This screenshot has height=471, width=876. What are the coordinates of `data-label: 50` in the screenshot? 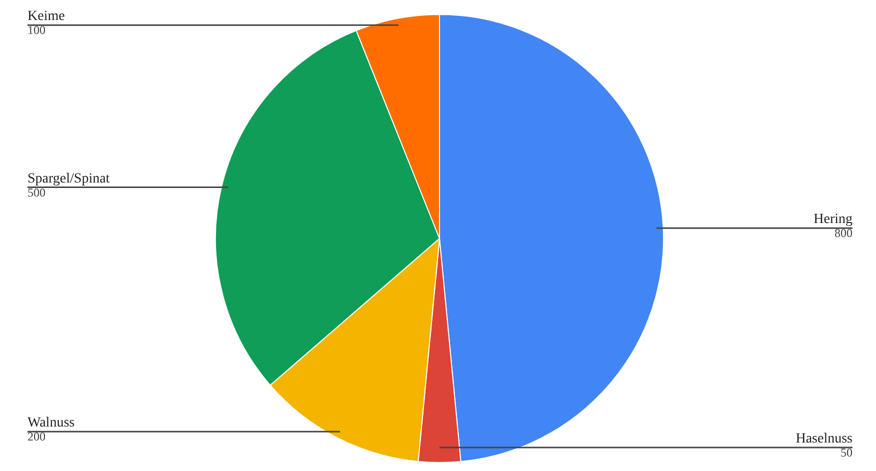 It's located at (846, 453).